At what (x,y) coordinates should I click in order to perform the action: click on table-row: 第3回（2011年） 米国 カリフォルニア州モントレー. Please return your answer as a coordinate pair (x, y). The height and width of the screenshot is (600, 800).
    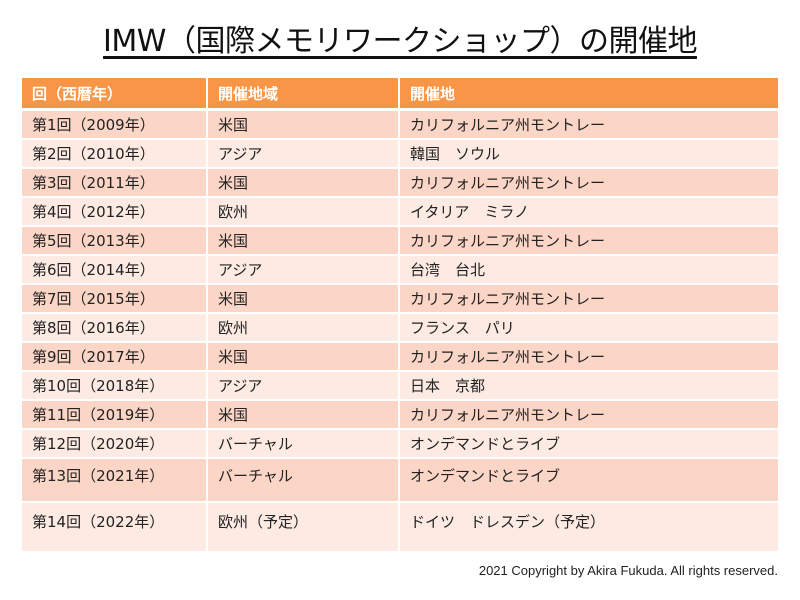
    Looking at the image, I should click on (400, 183).